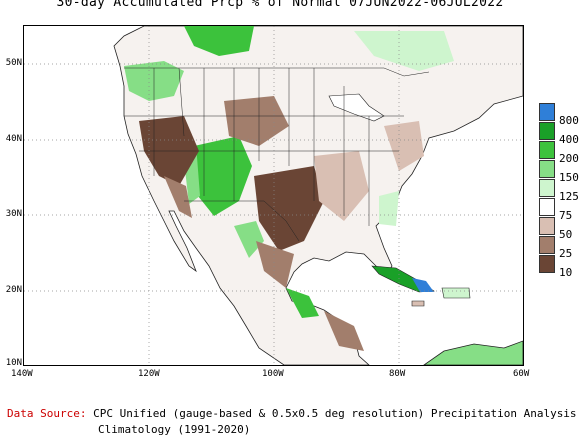  I want to click on green-mexico, so click(249, 239).